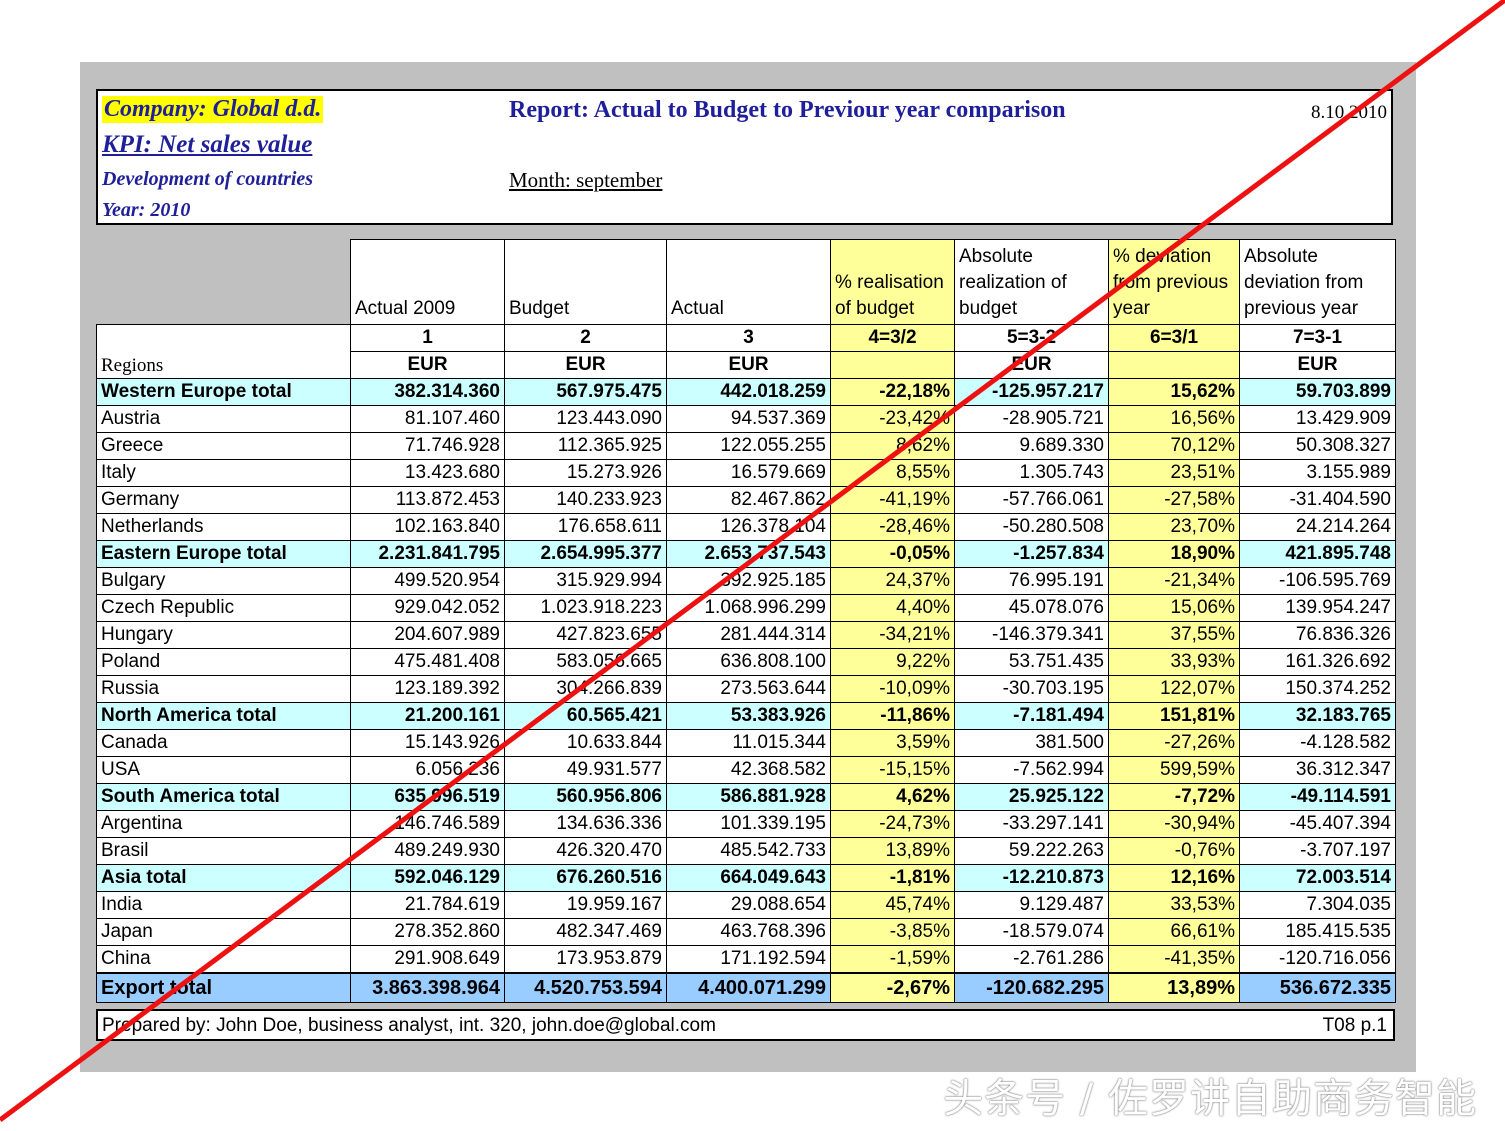  What do you see at coordinates (892, 635) in the screenshot?
I see `value-cell: -34,21%` at bounding box center [892, 635].